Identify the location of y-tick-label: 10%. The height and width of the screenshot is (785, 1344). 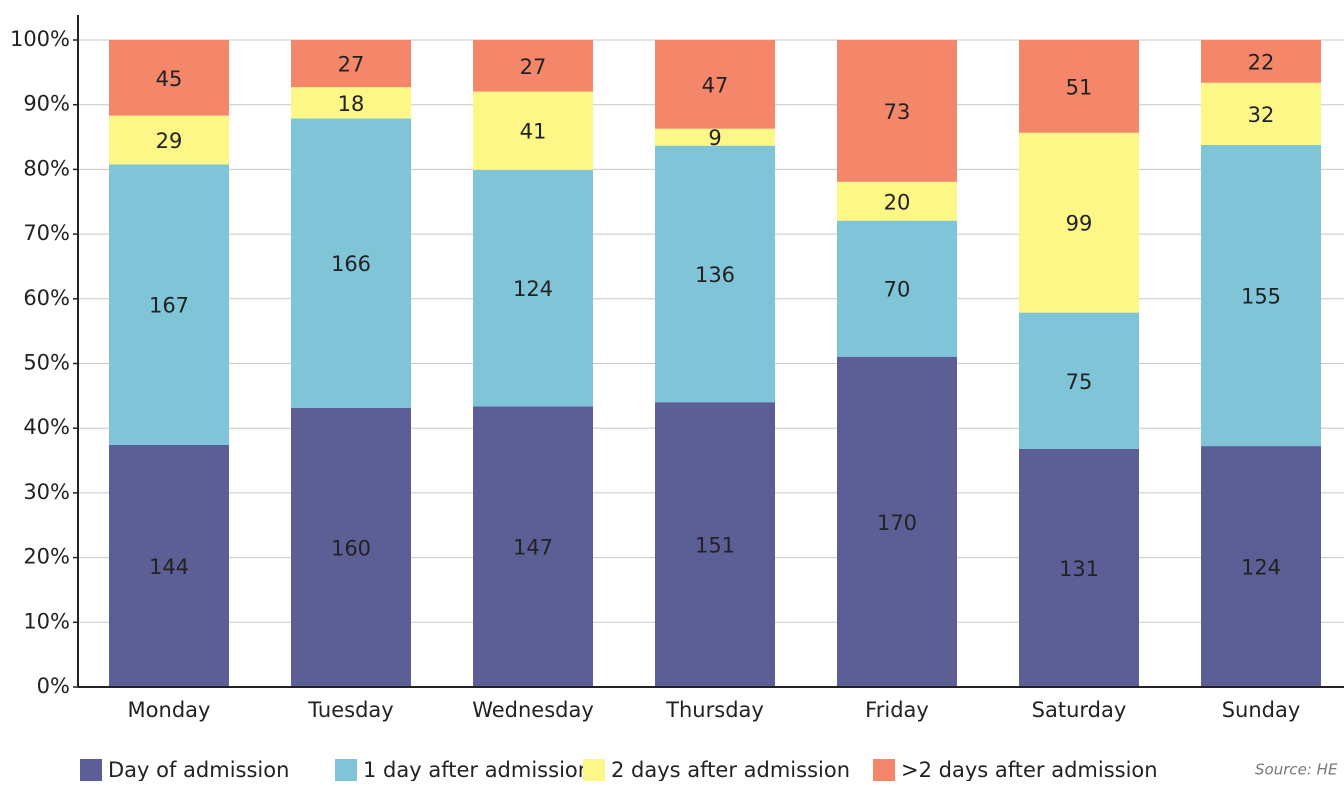
(46, 621).